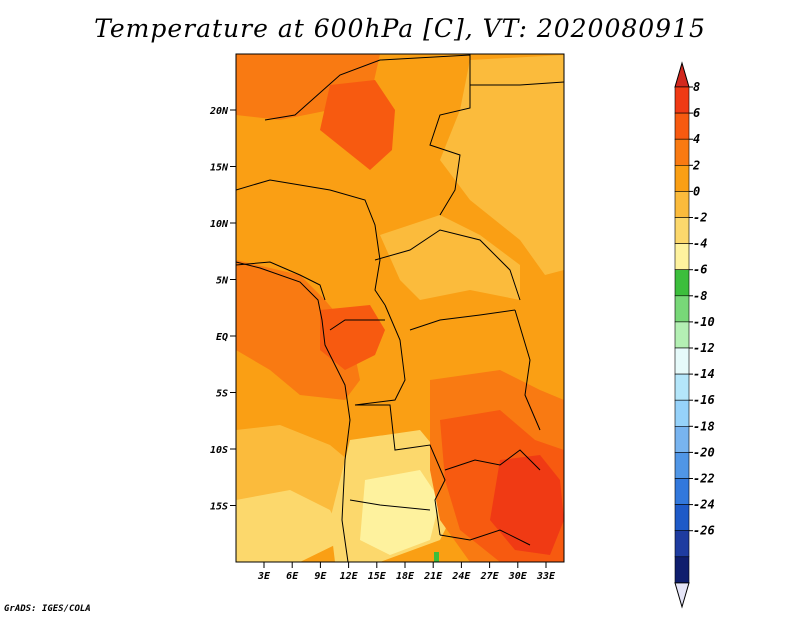  What do you see at coordinates (349, 576) in the screenshot?
I see `lon-label: 12E` at bounding box center [349, 576].